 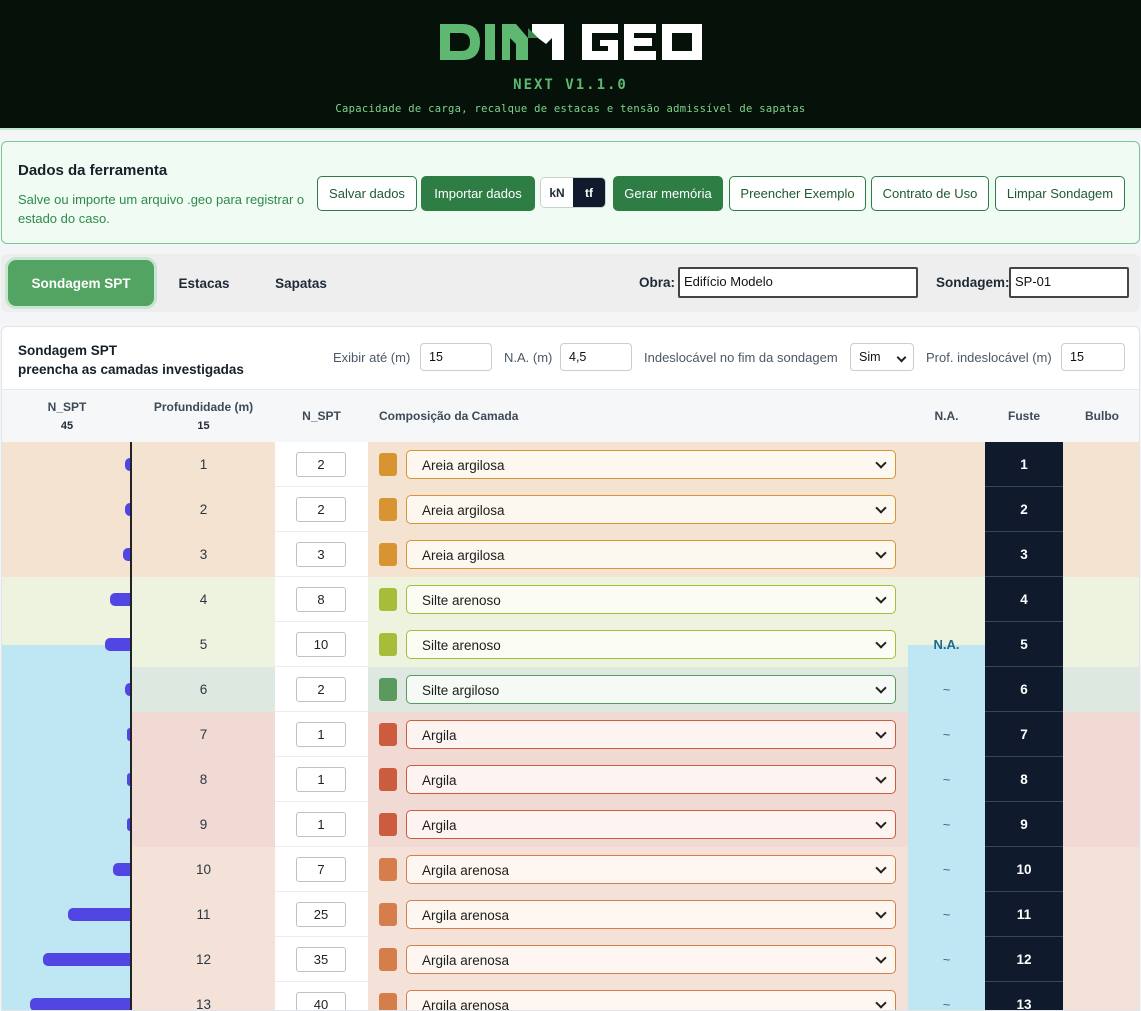 I want to click on fill-example-button: Preencher Exemplo, so click(x=797, y=193).